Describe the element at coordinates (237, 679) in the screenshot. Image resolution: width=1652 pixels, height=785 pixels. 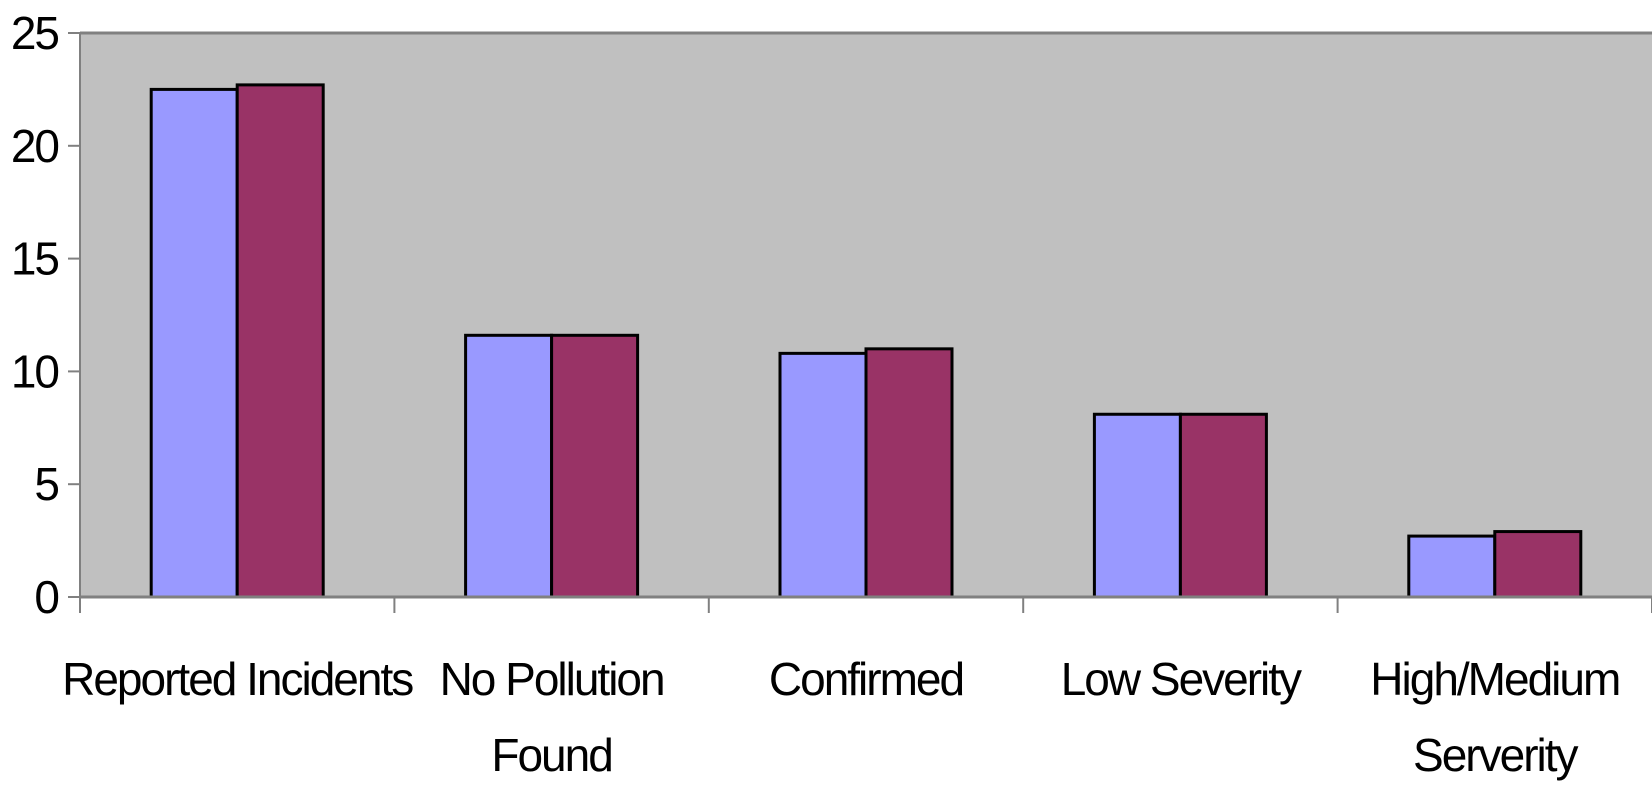
I see `x-category-label: Reported Incidents` at that location.